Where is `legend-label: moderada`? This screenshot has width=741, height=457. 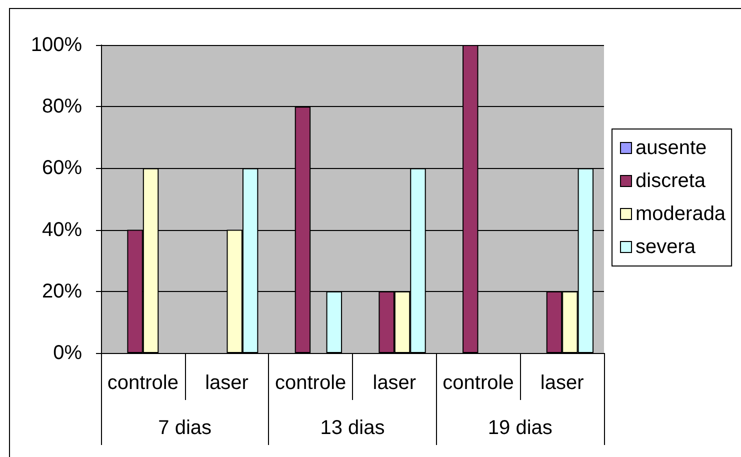
legend-label: moderada is located at coordinates (681, 214).